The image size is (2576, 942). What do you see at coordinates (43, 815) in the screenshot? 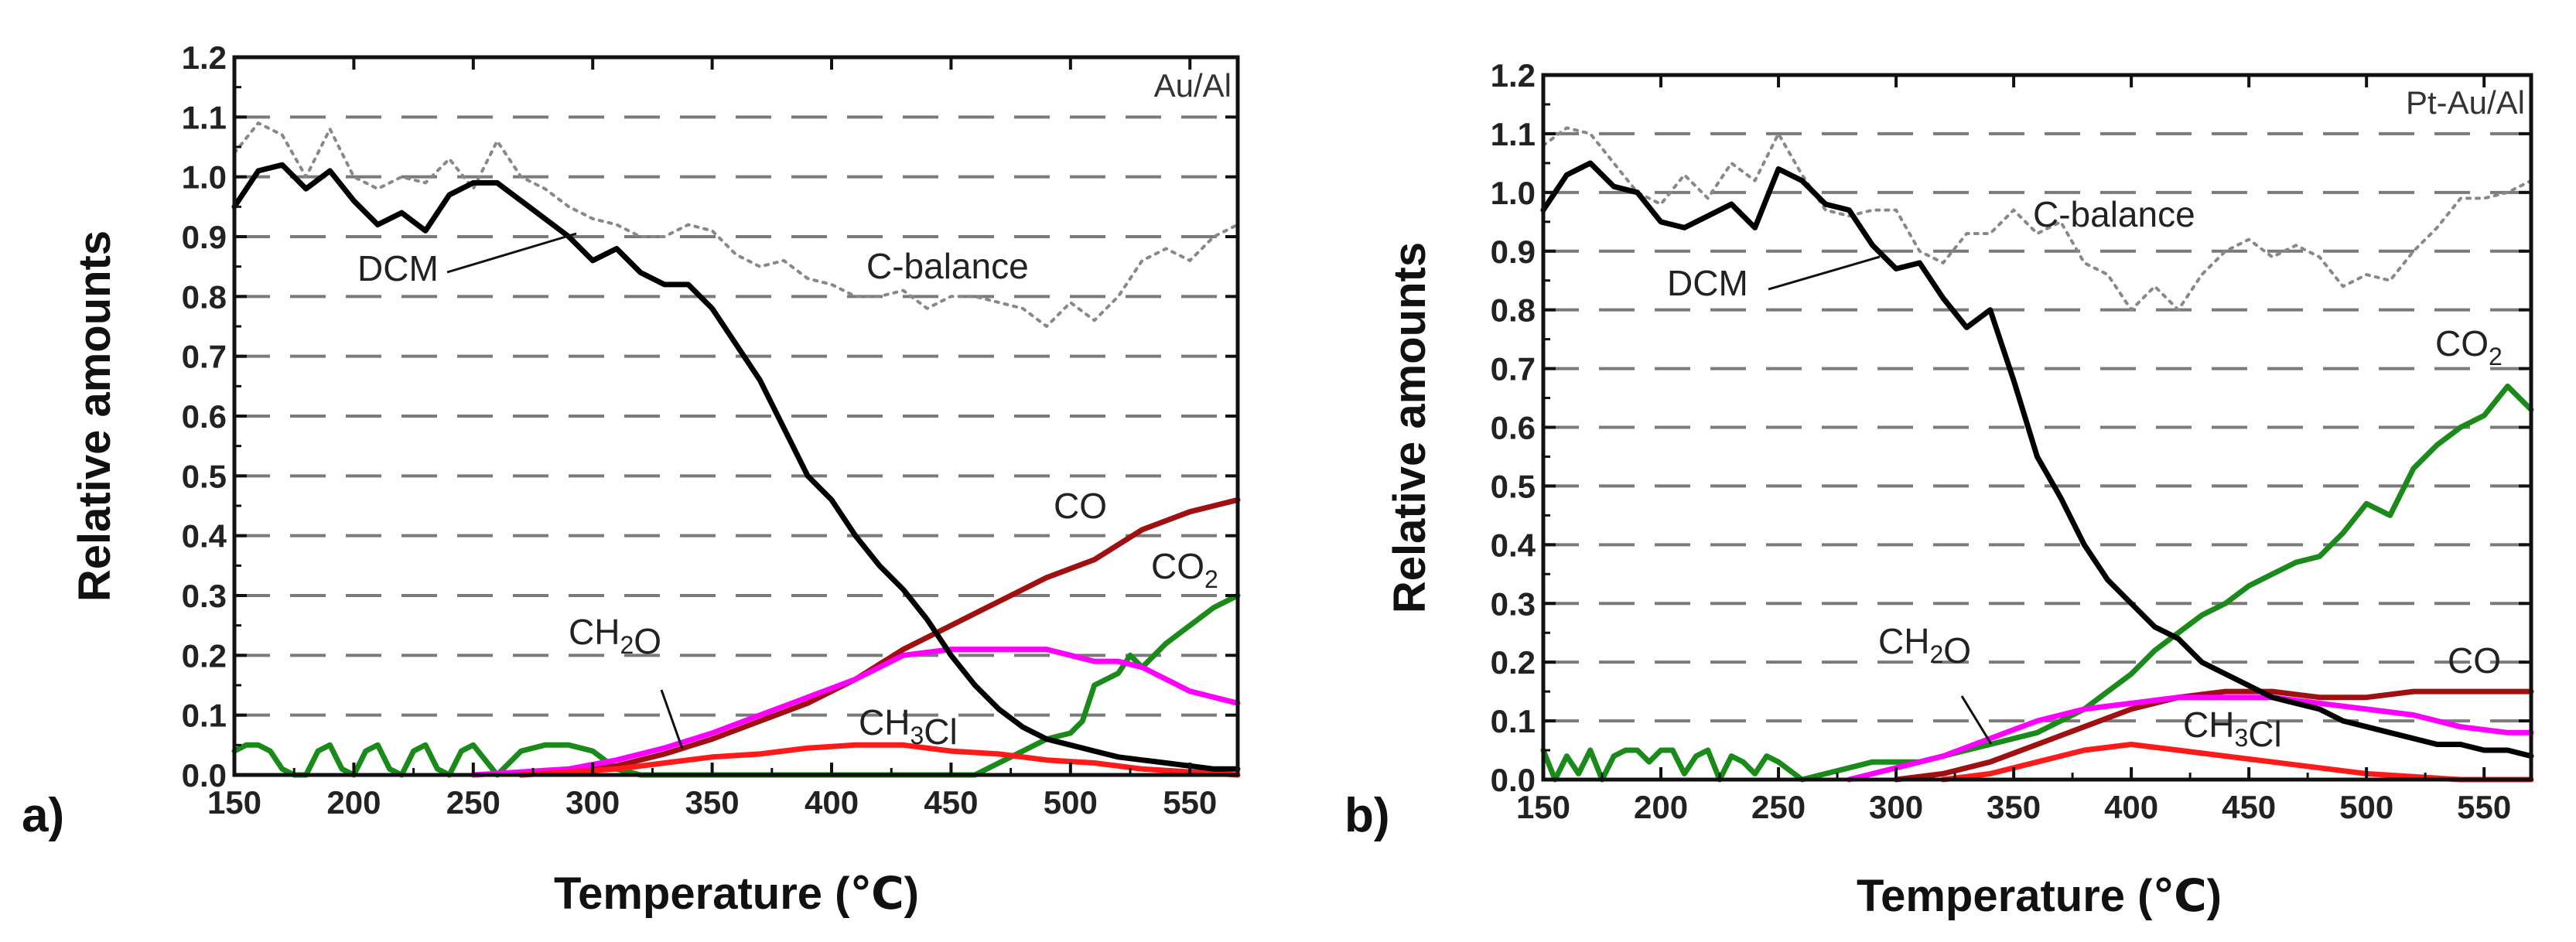
I see `panel-label: a)` at bounding box center [43, 815].